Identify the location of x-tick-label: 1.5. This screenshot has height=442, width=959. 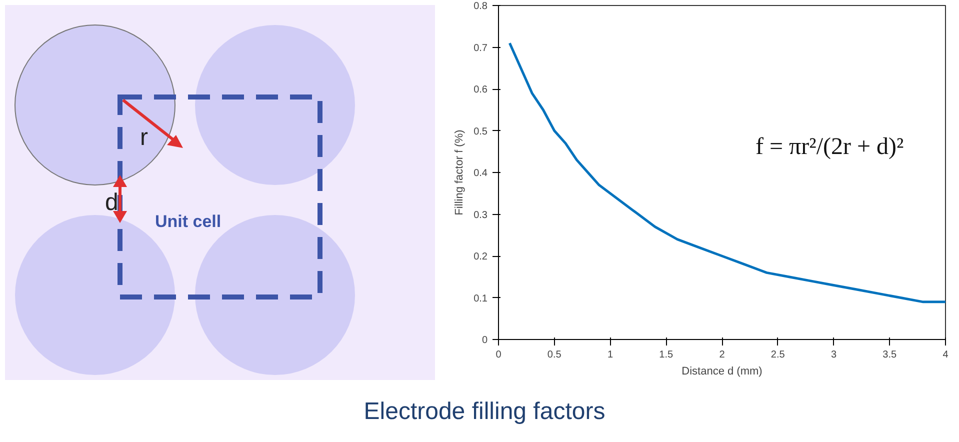
(666, 355).